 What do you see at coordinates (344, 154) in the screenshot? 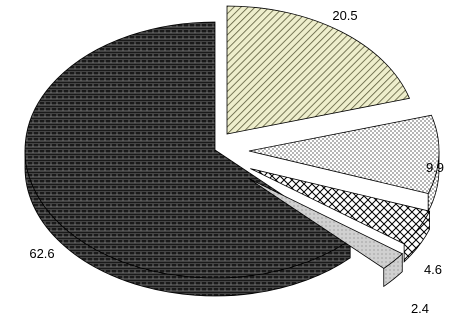
I see `pie-slice-top-9.9` at bounding box center [344, 154].